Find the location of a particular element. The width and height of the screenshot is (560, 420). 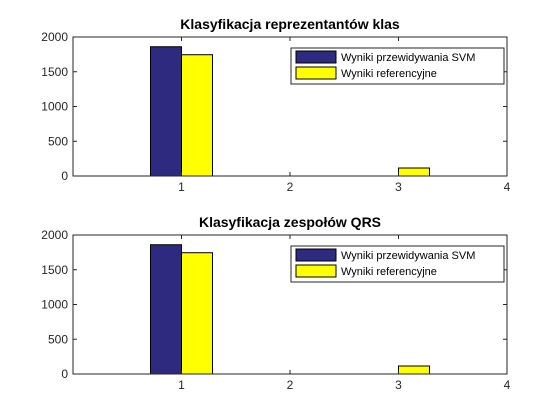

chart1-bar-s2-x1 is located at coordinates (197, 115).